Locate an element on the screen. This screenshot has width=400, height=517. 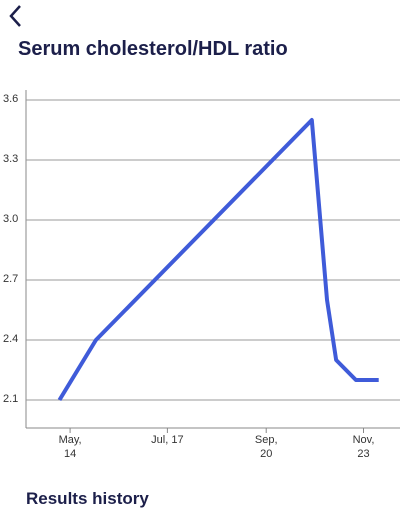
y-tick-label: 2.1 is located at coordinates (10, 399).